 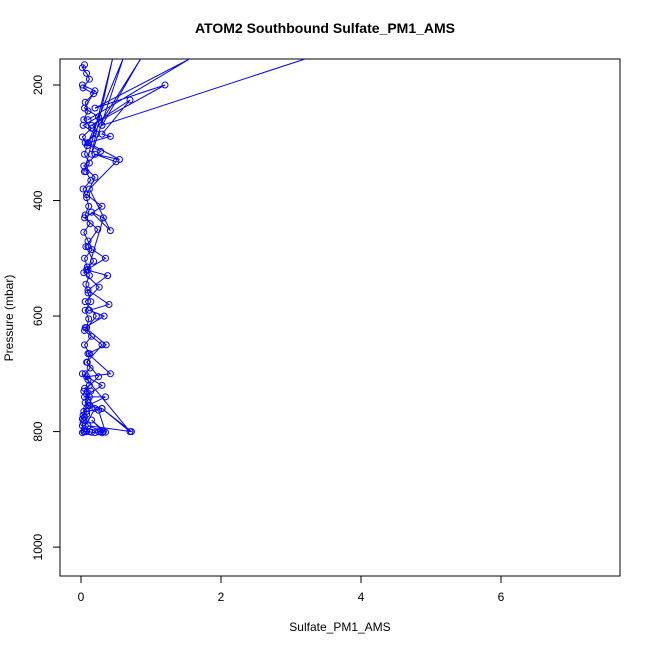 I want to click on x-axis: 0 2 4 6, so click(x=291, y=589).